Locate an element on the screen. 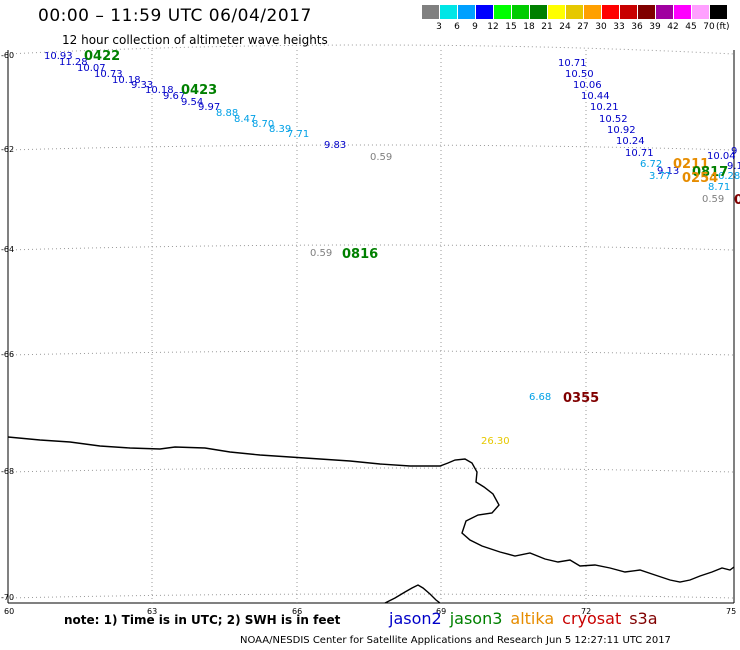 The width and height of the screenshot is (740, 650). pass-time-label: 0355 is located at coordinates (581, 398).